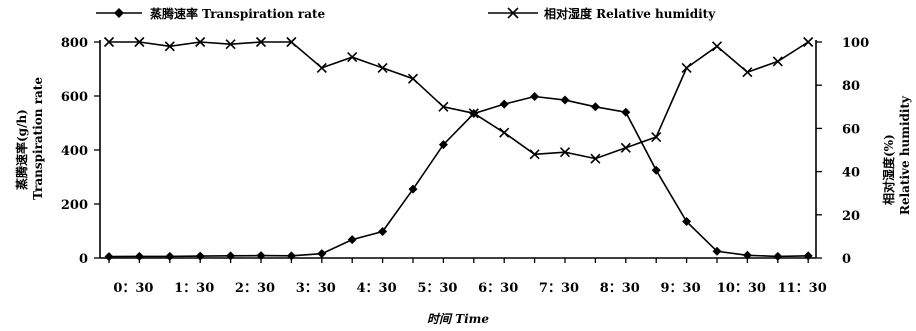 This screenshot has height=331, width=916. What do you see at coordinates (83, 259) in the screenshot?
I see `y-left-tick-label: 0` at bounding box center [83, 259].